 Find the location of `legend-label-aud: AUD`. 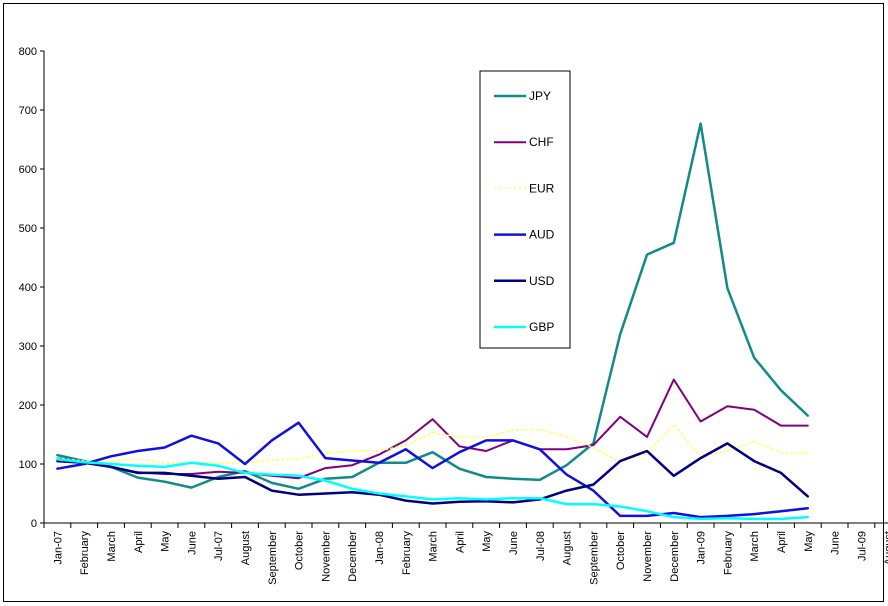

legend-label-aud: AUD is located at coordinates (542, 235).